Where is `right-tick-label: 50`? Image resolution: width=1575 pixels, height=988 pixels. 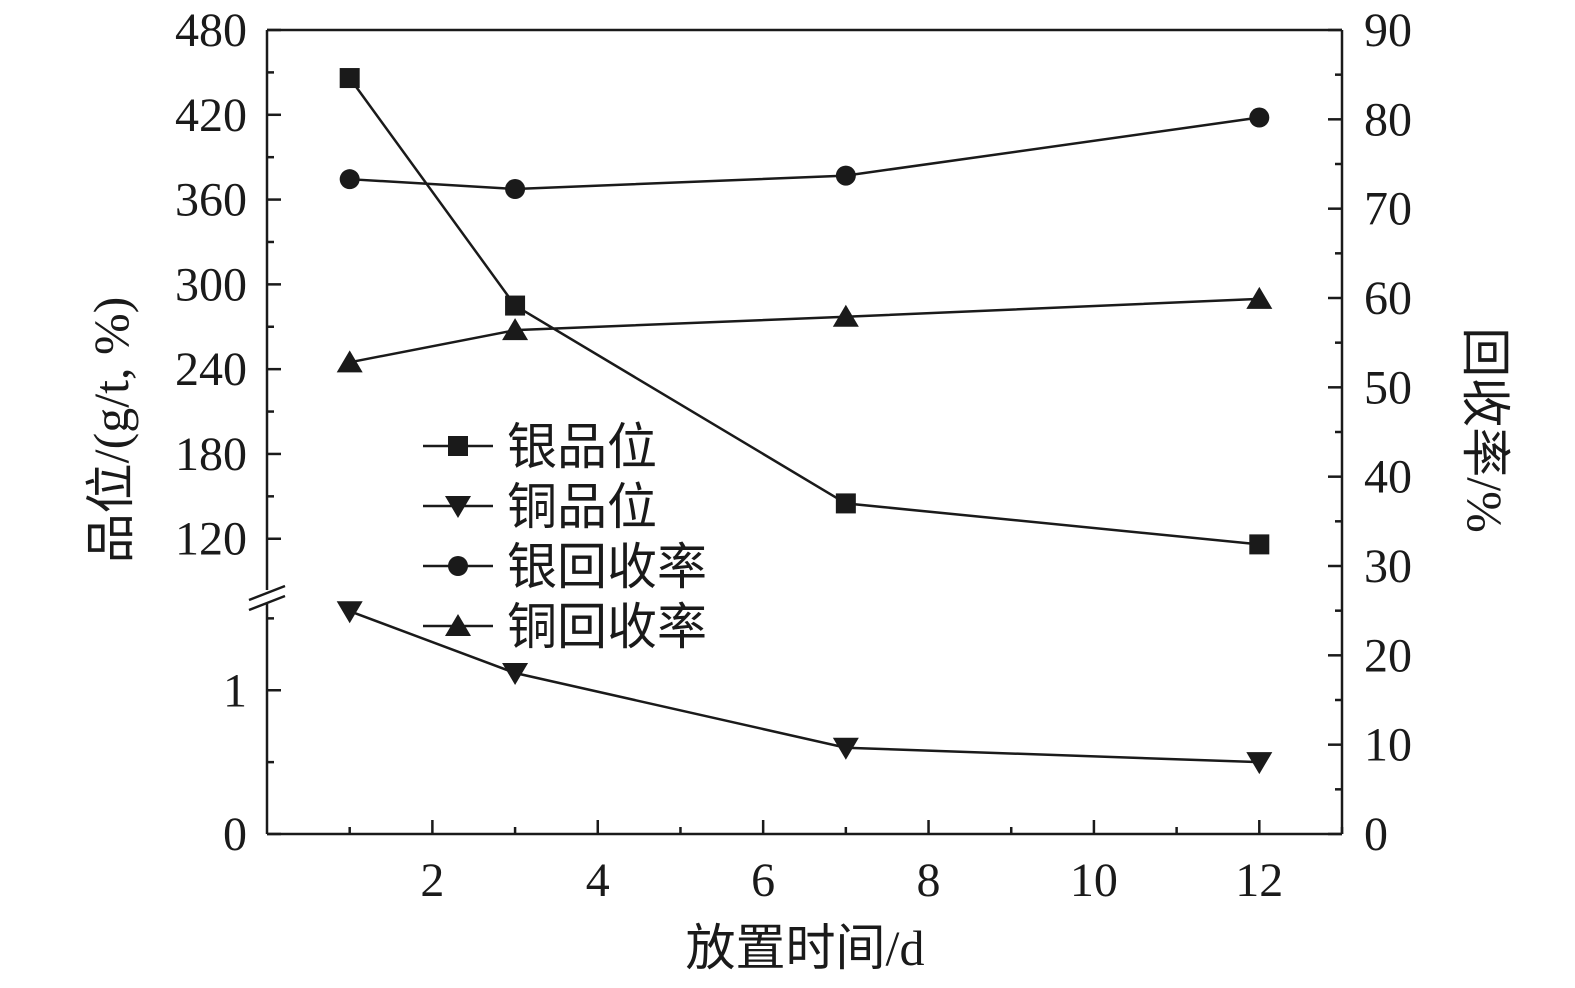
right-tick-label: 50 is located at coordinates (1388, 387).